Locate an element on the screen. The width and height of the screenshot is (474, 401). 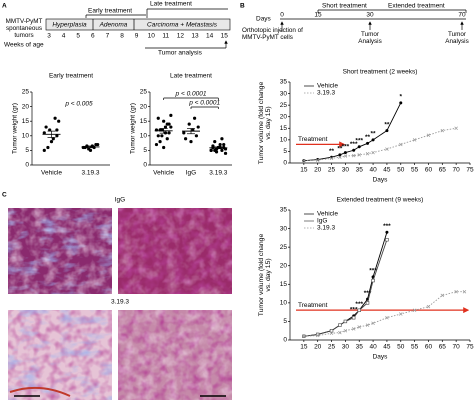
week-label: 8 is located at coordinates (122, 36).